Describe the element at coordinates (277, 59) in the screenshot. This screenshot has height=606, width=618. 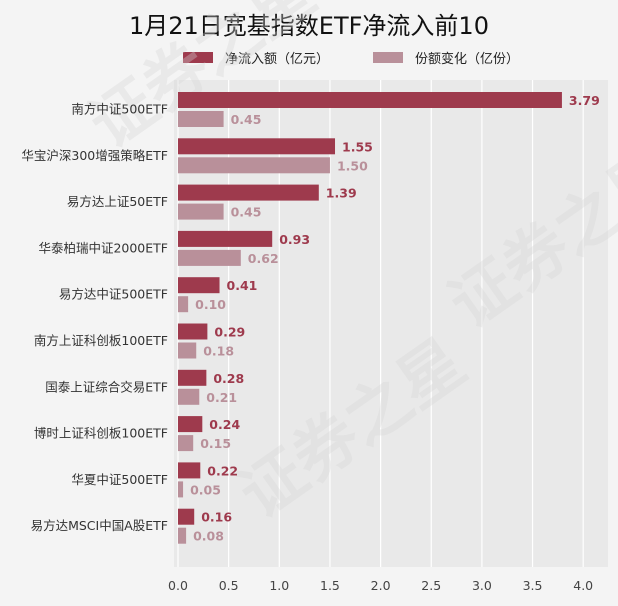
I see `legend-label-net-inflow: 净流入额（亿元）` at that location.